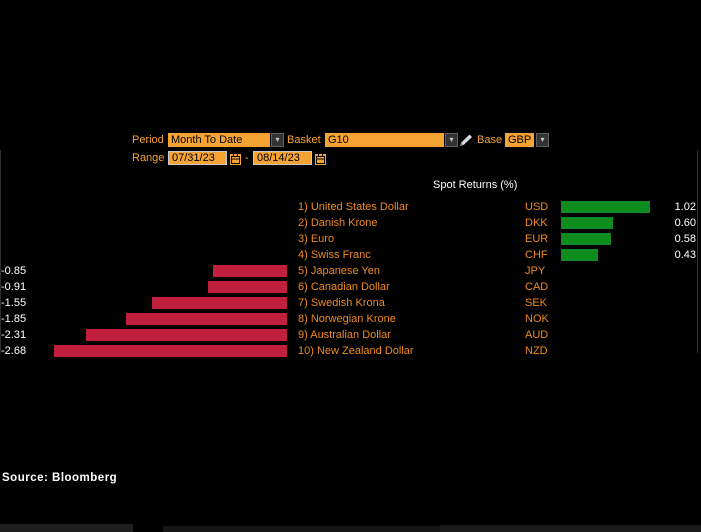  Describe the element at coordinates (537, 287) in the screenshot. I see `currency-code: CAD` at that location.